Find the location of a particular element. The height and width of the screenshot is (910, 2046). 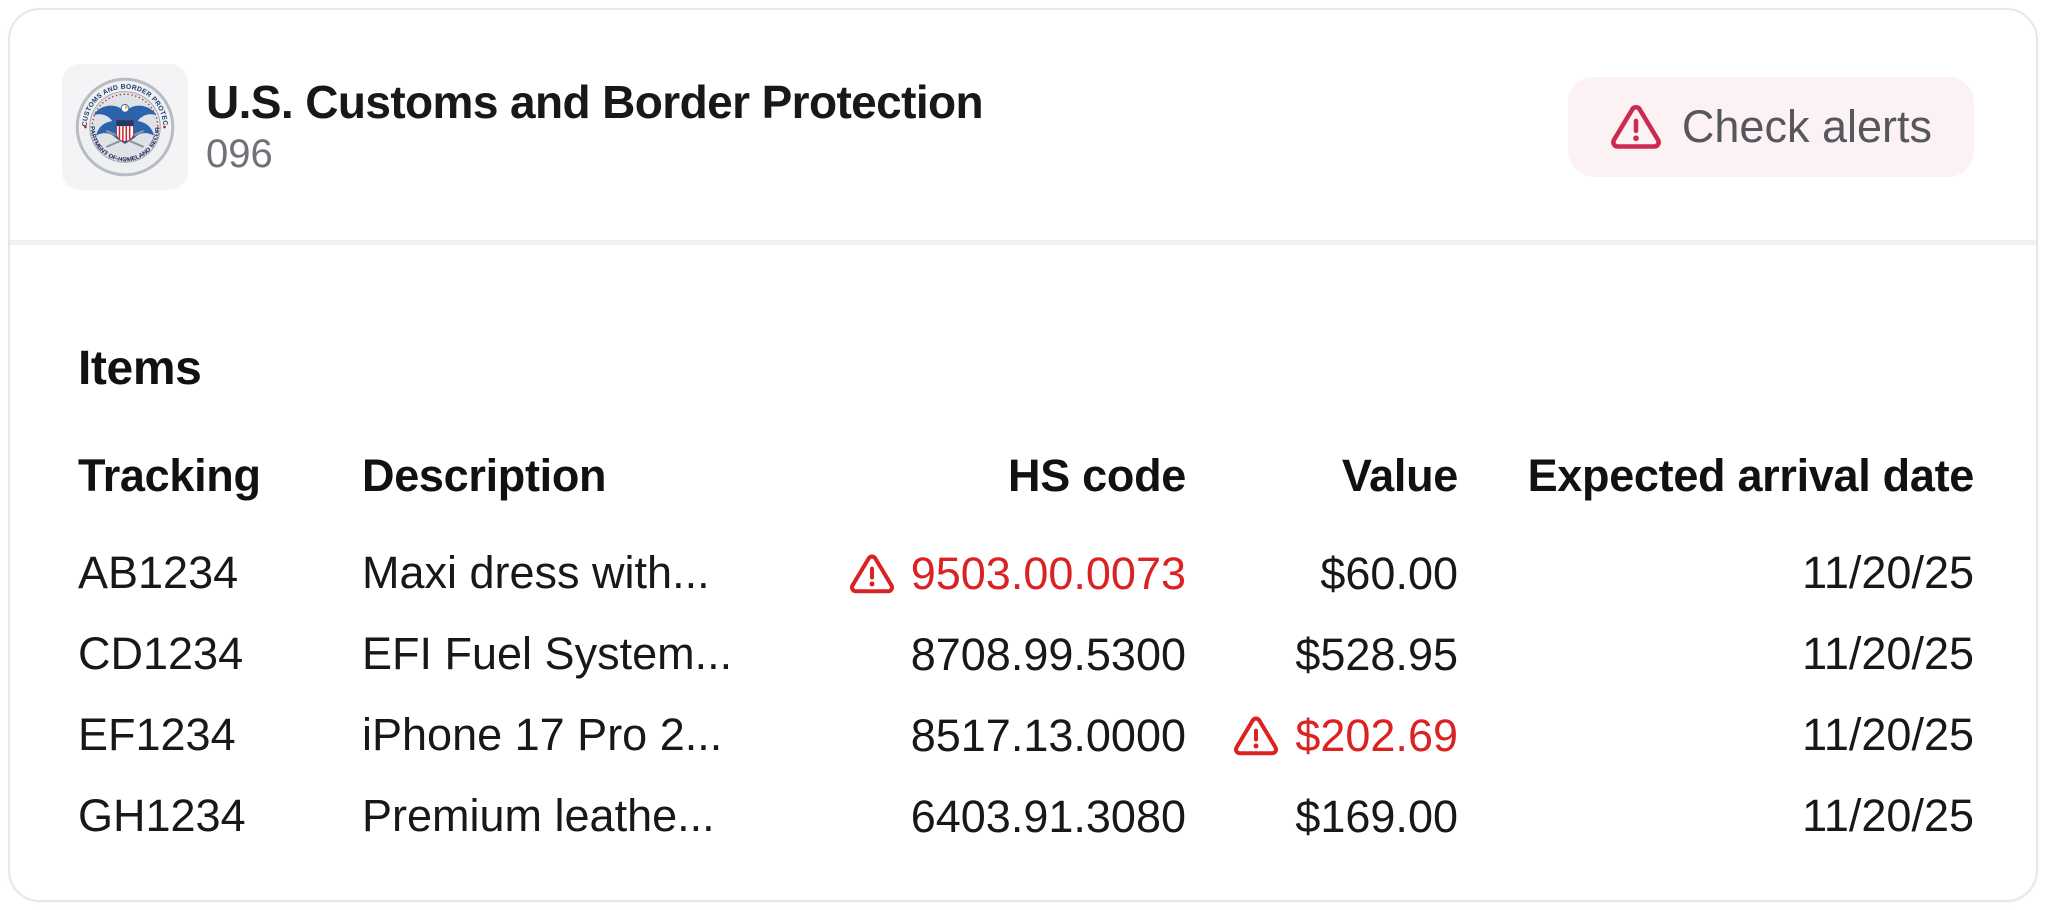

col-header-value: Value is located at coordinates (1399, 475).